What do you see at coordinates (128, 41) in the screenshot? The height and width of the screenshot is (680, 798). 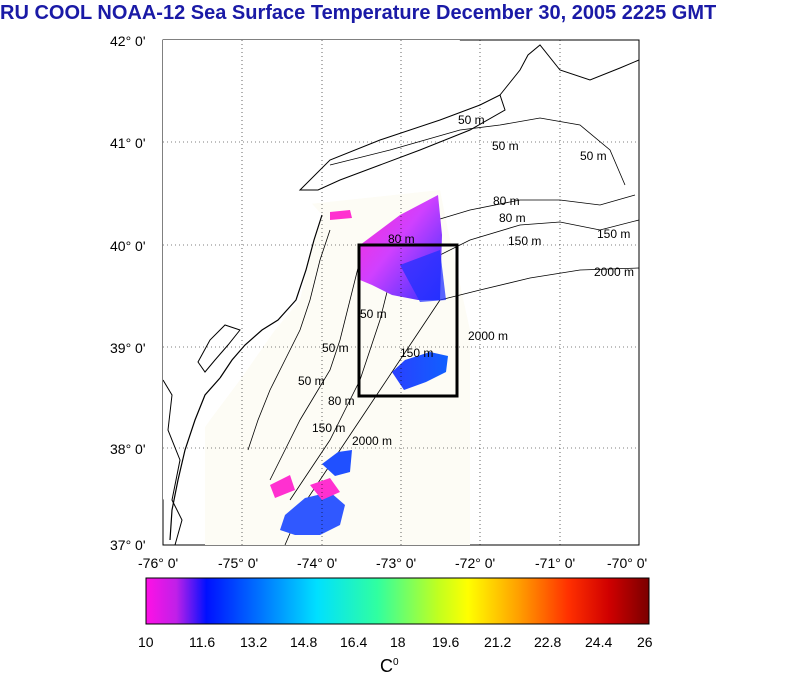 I see `lat-tick-label: 42° 0'` at bounding box center [128, 41].